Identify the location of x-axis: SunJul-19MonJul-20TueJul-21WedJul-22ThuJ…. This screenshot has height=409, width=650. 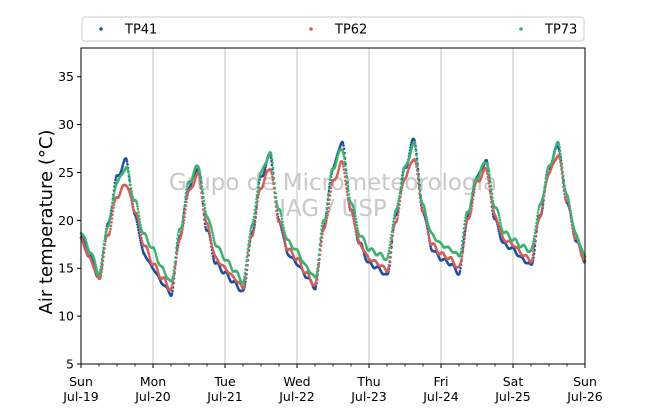
(332, 384).